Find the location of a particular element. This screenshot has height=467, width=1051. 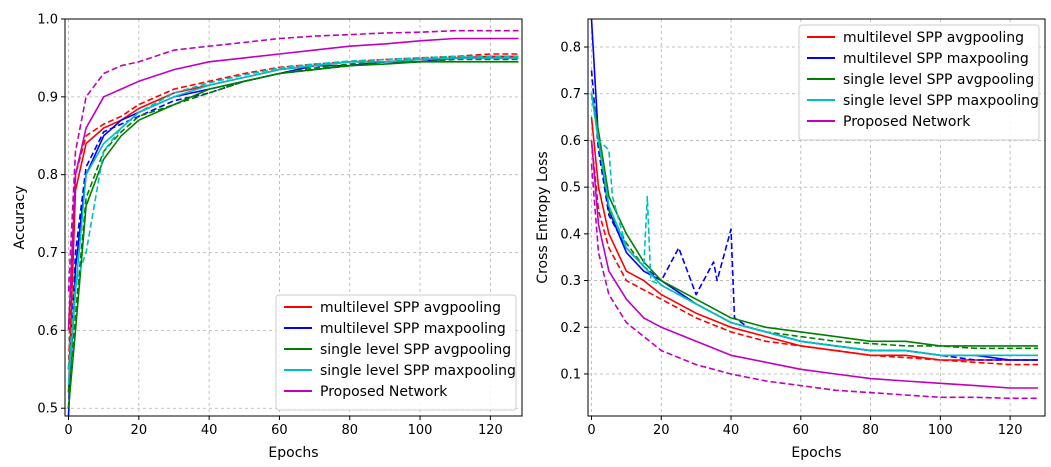

y-tick-label: 0.1 is located at coordinates (570, 374).